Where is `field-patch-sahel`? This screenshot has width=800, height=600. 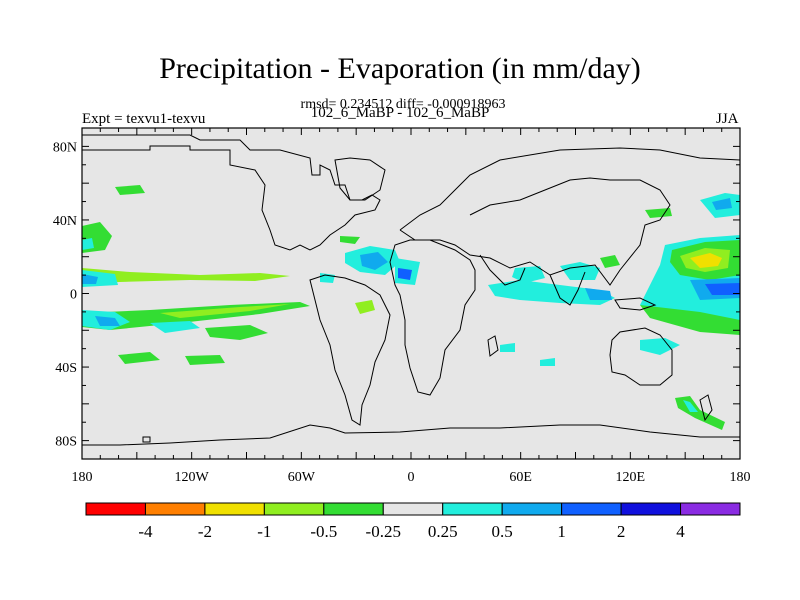
field-patch-sahel is located at coordinates (350, 240).